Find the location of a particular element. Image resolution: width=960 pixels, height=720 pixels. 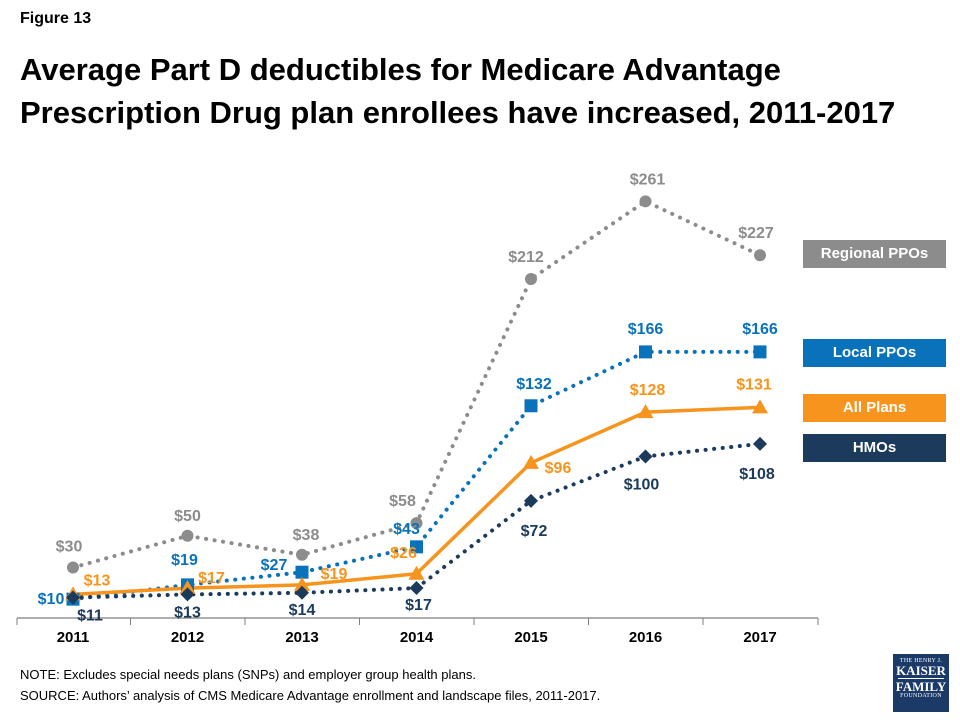

logo-line-1: THE HENRY J. is located at coordinates (921, 661).